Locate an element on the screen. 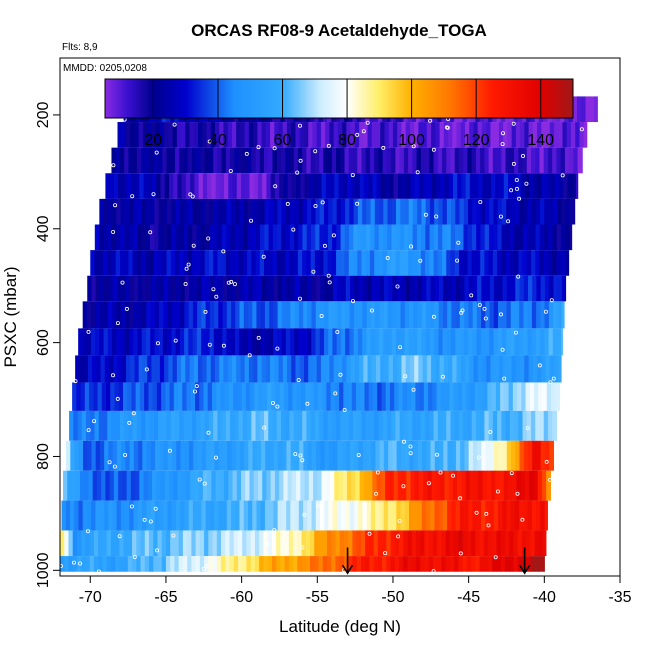 The image size is (650, 650). y-tick-label: 600 is located at coordinates (43, 342).